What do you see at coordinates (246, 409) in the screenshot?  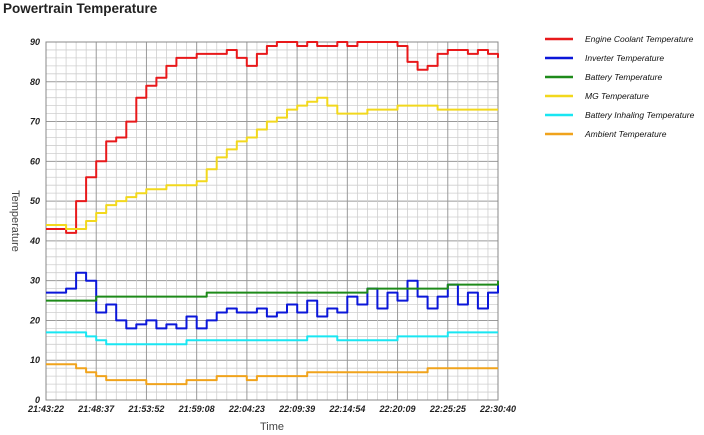 I see `x-tick-label: 22:04:23` at bounding box center [246, 409].